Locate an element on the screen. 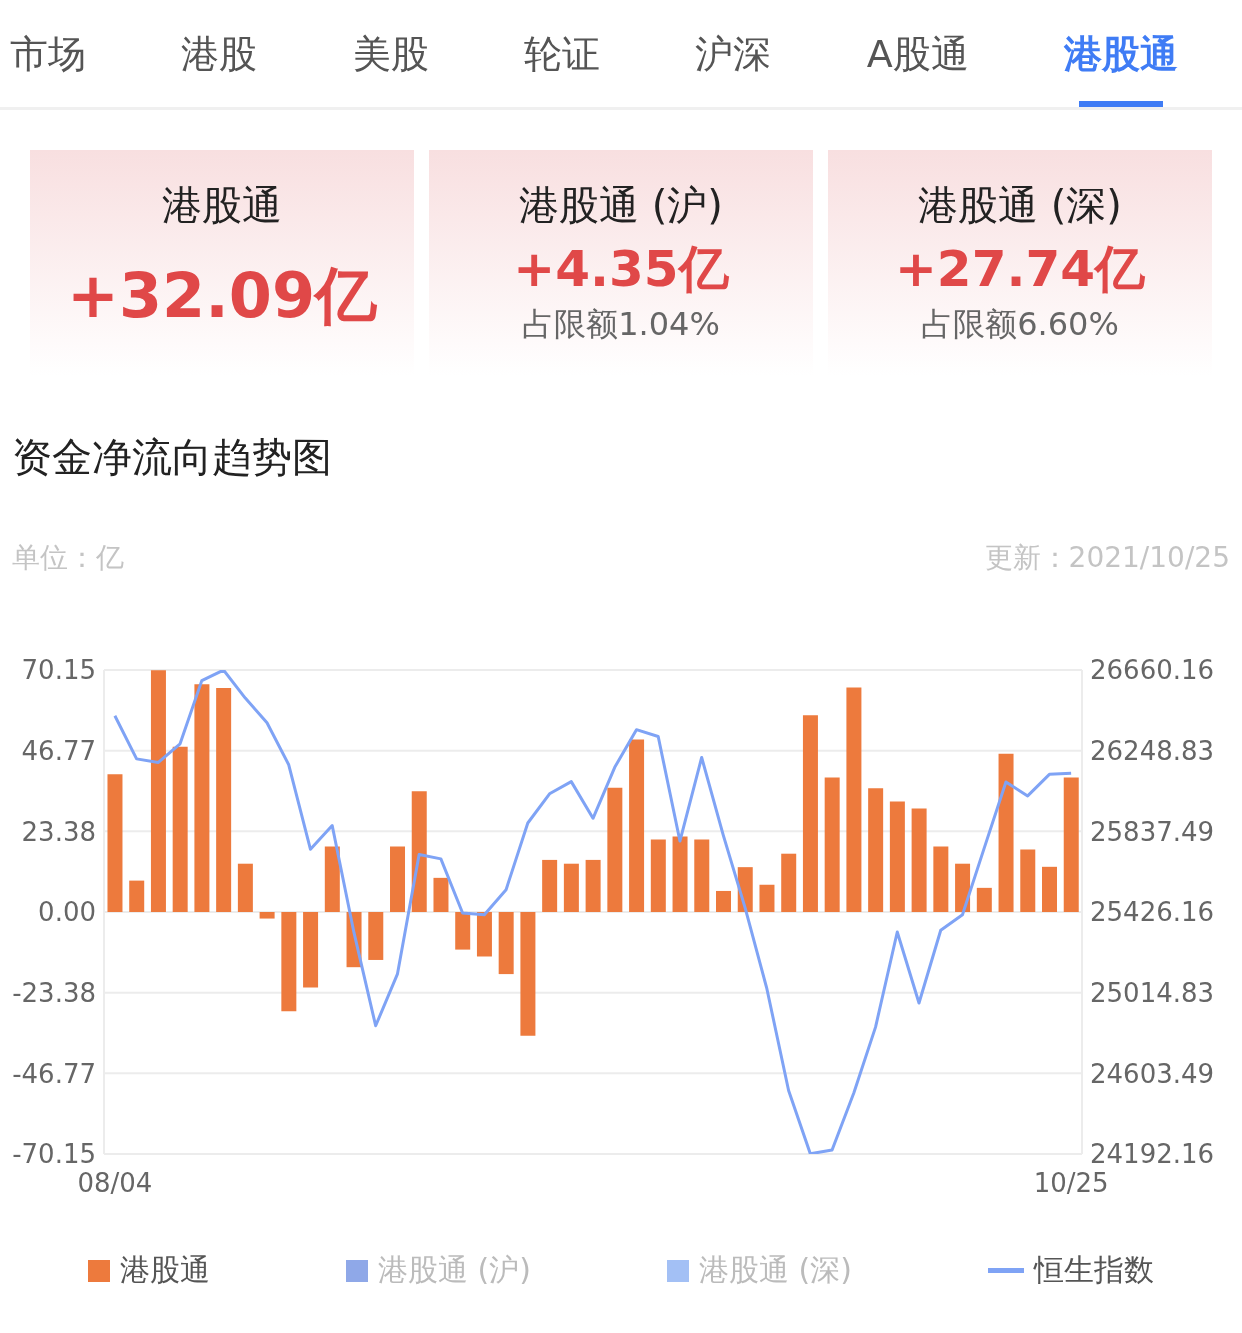  text: +4.35亿 is located at coordinates (621, 269).